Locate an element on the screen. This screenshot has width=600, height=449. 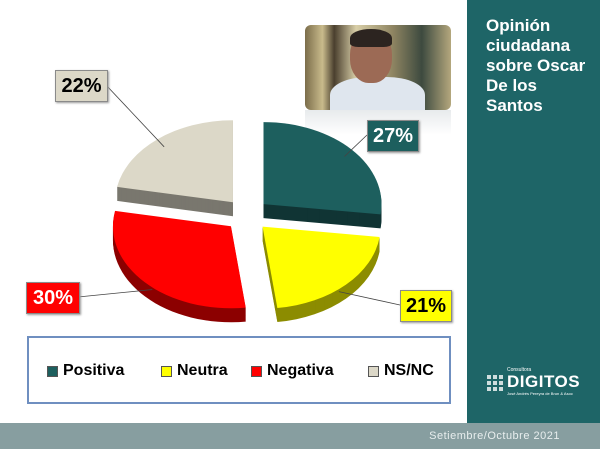
data-label-neutra: 21% is located at coordinates (426, 306).